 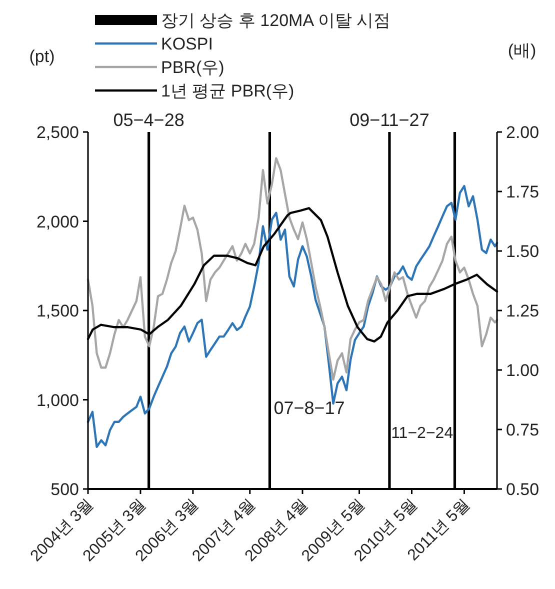 I want to click on text: 05−4−28, so click(x=148, y=120).